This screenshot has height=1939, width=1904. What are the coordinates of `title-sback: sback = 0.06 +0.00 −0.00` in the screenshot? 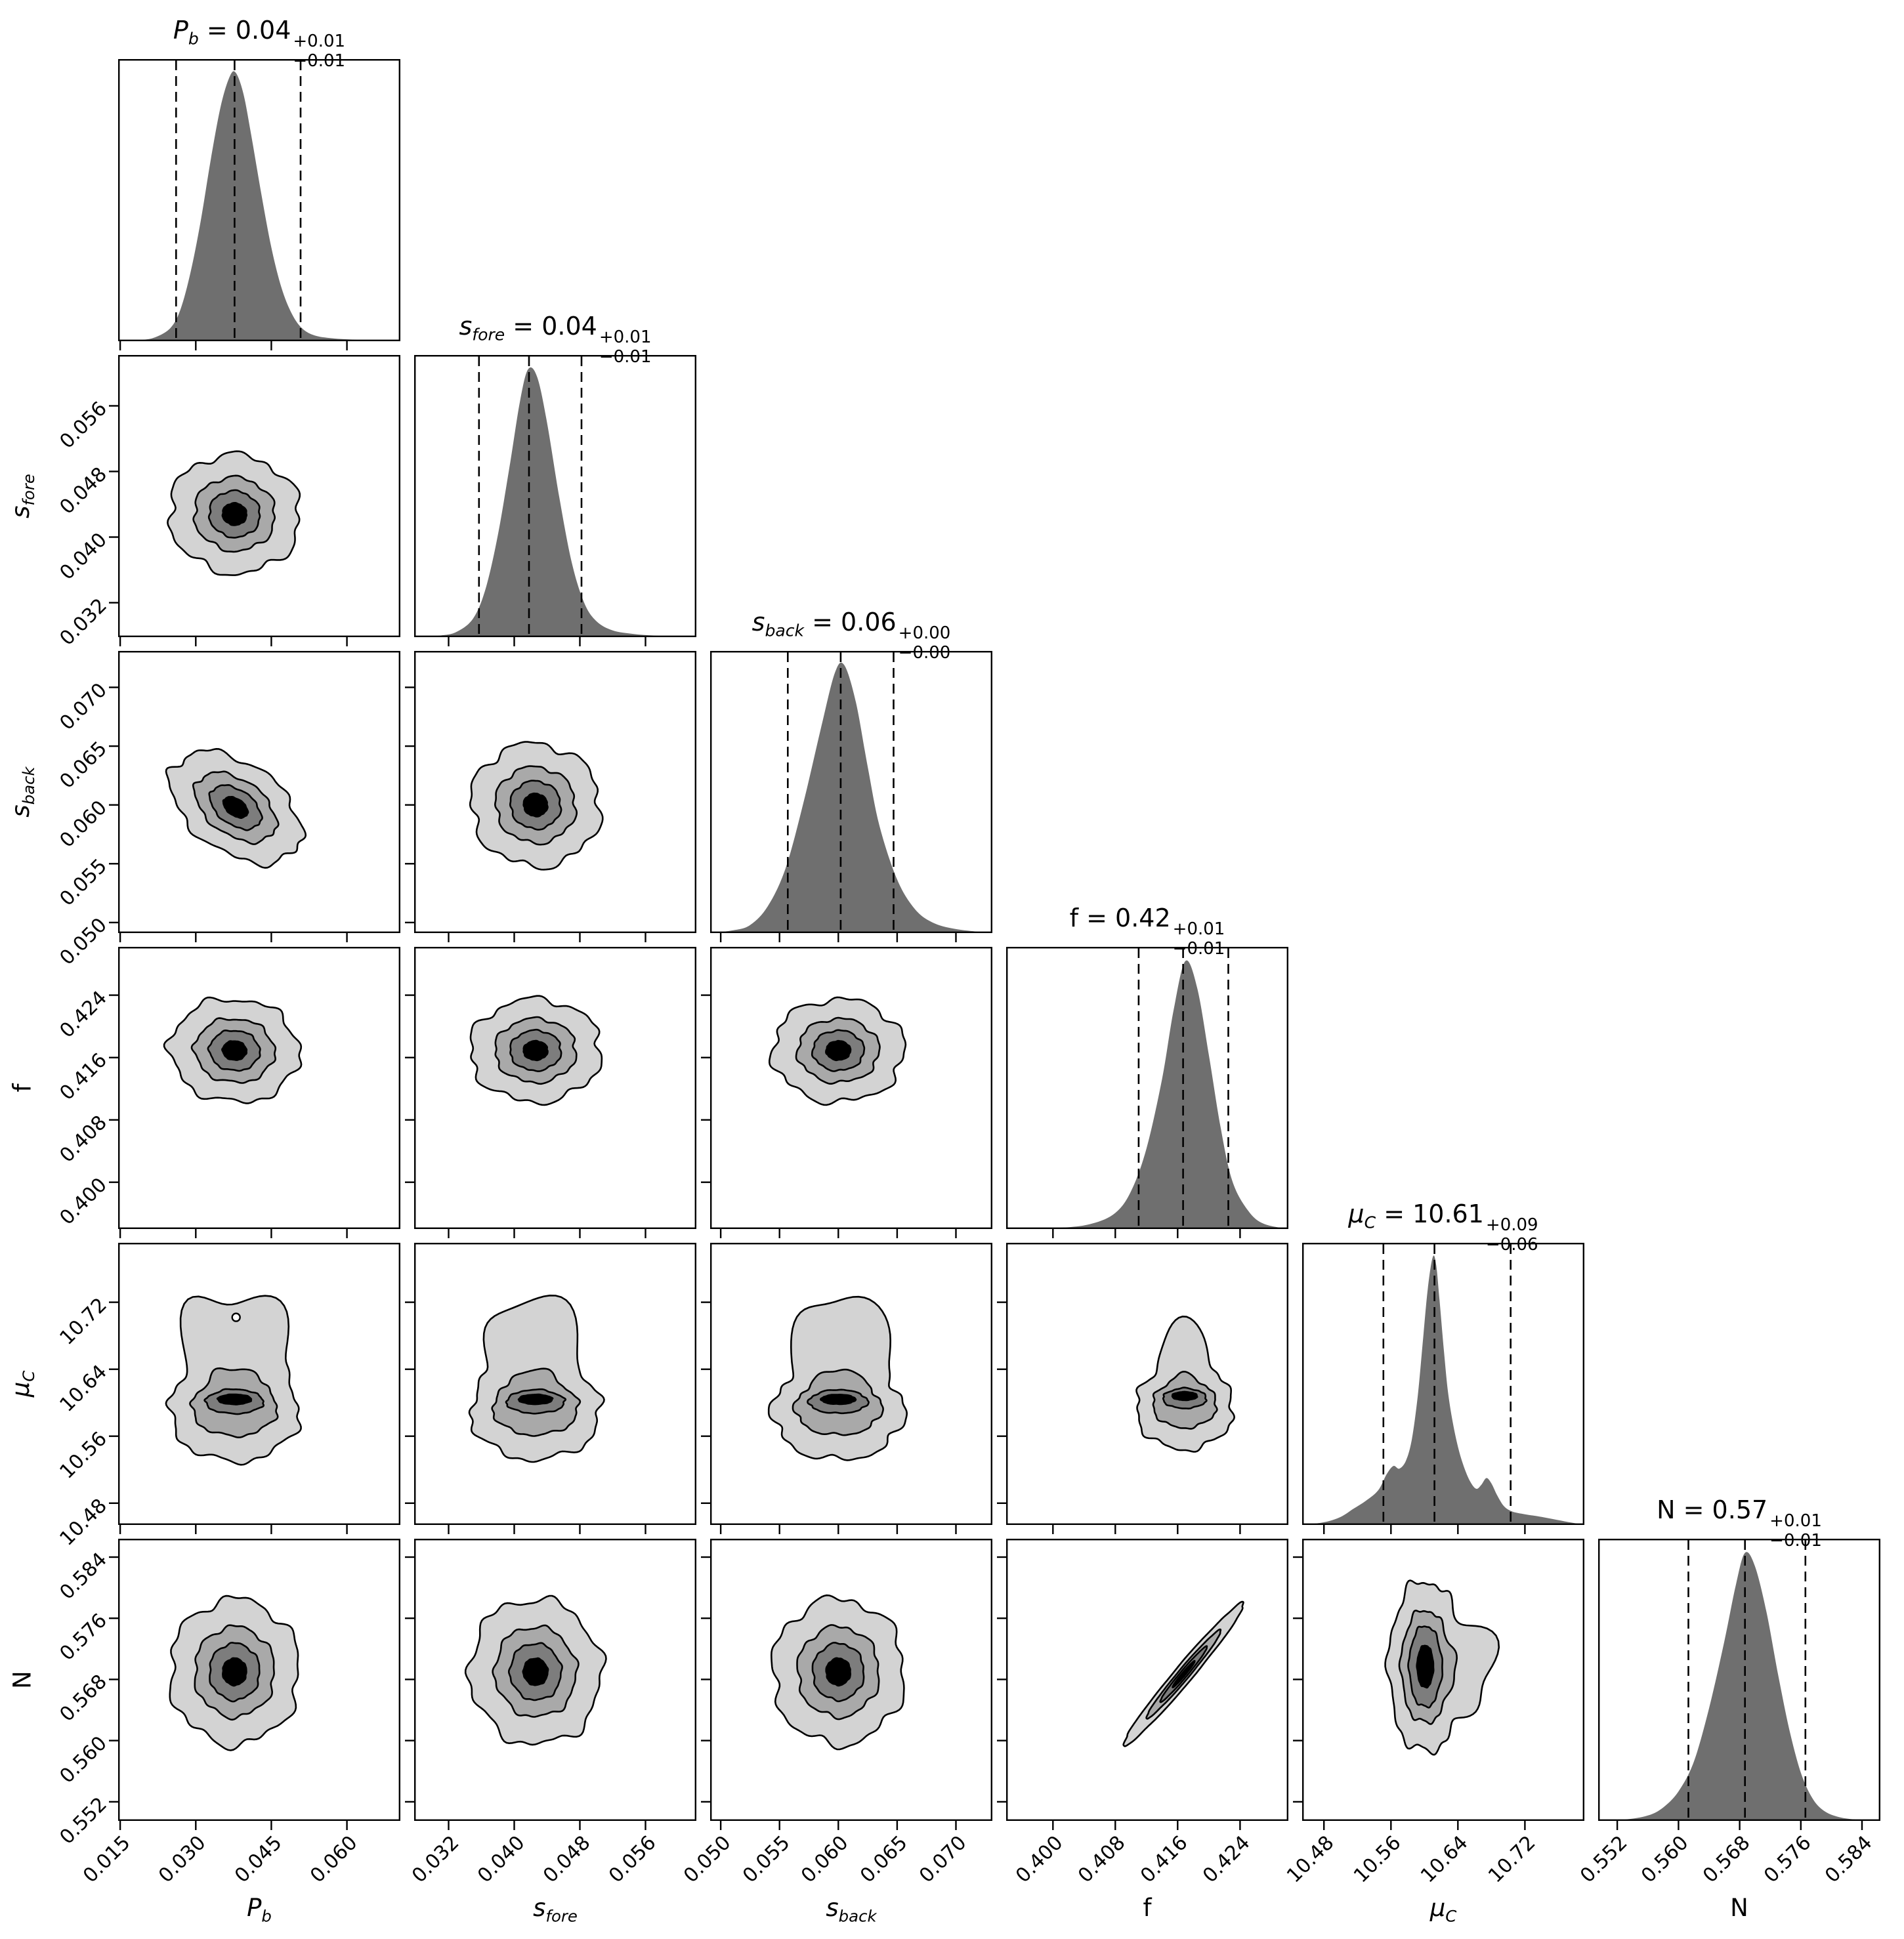 It's located at (851, 635).